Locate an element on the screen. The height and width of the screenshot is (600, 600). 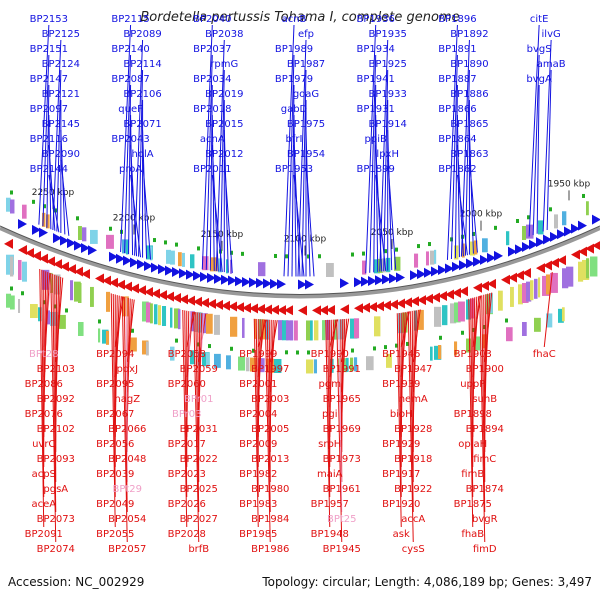
gene-label: suhB is located at coordinates (484, 399).